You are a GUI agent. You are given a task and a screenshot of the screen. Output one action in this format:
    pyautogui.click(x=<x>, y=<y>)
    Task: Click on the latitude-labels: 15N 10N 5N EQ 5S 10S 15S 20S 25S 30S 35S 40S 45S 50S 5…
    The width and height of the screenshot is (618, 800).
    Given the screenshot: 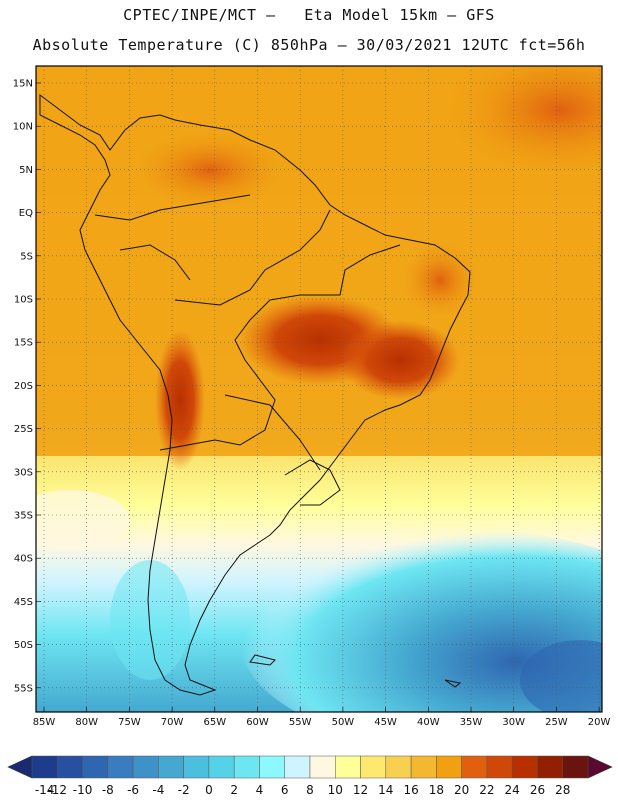 What is the action you would take?
    pyautogui.click(x=23, y=387)
    